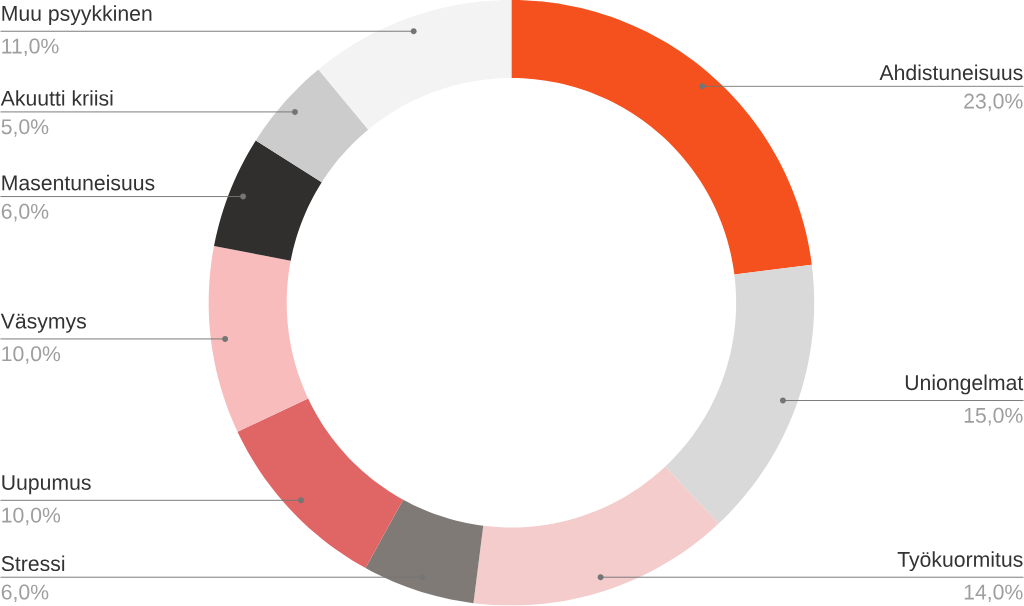 The image size is (1024, 606). What do you see at coordinates (993, 593) in the screenshot?
I see `data-label: 14,0%` at bounding box center [993, 593].